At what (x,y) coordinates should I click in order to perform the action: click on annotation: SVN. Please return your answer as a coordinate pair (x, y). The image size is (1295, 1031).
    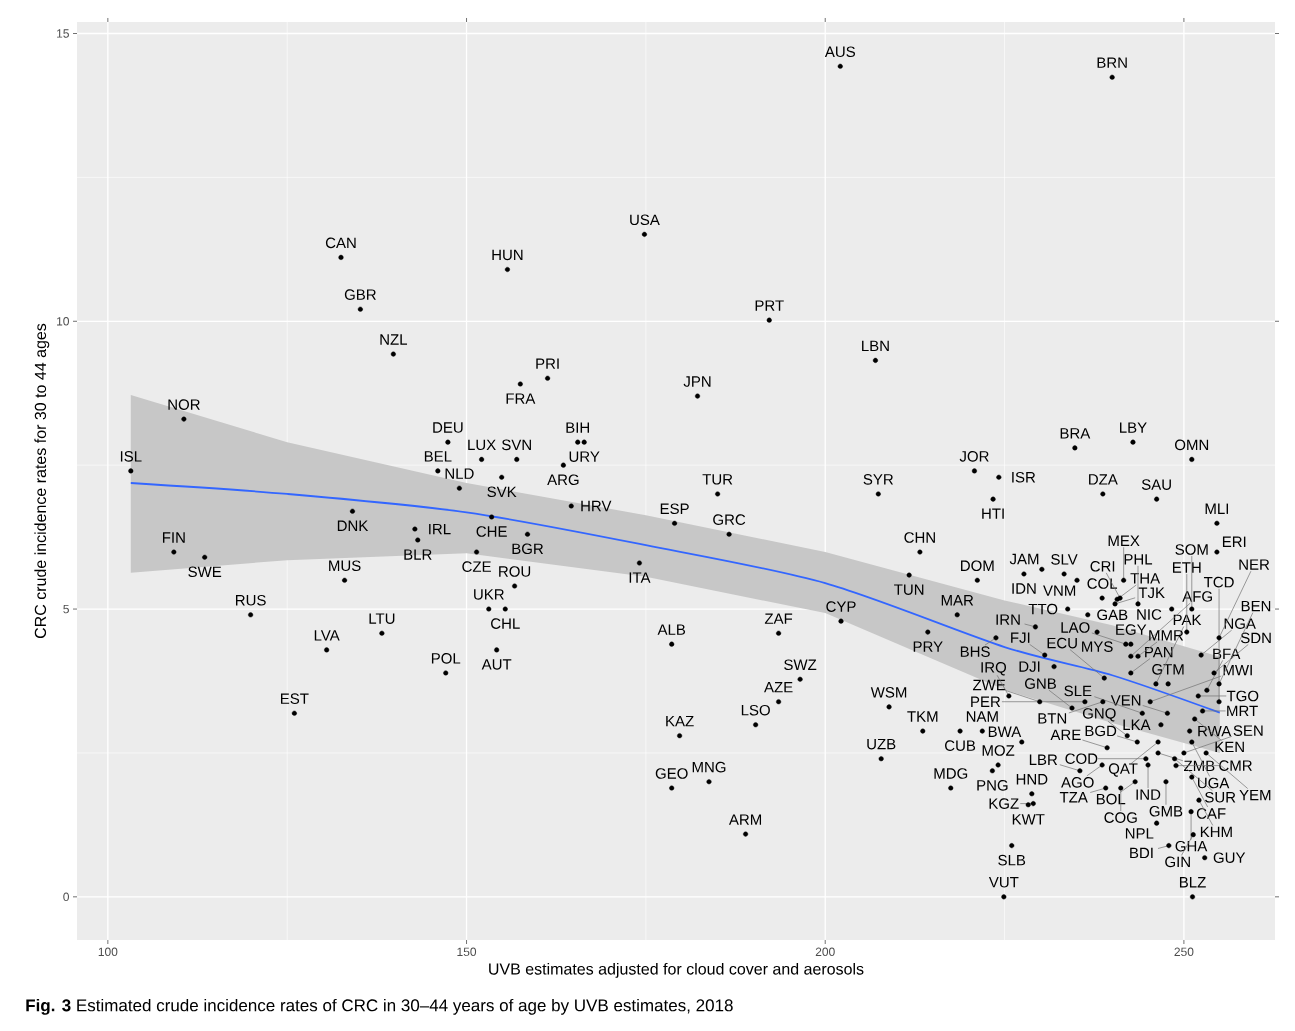
    Looking at the image, I should click on (516, 445).